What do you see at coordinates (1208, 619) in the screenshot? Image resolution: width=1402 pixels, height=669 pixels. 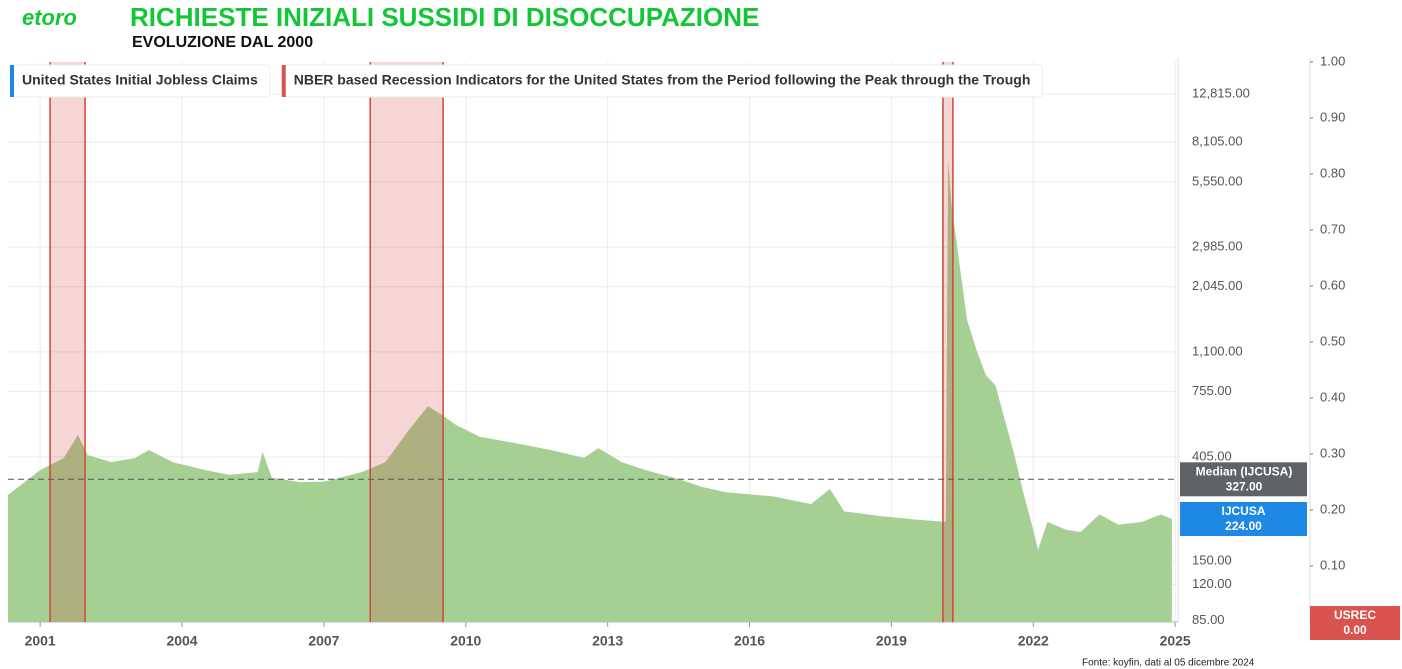 I see `y-tick-label: 85.00` at bounding box center [1208, 619].